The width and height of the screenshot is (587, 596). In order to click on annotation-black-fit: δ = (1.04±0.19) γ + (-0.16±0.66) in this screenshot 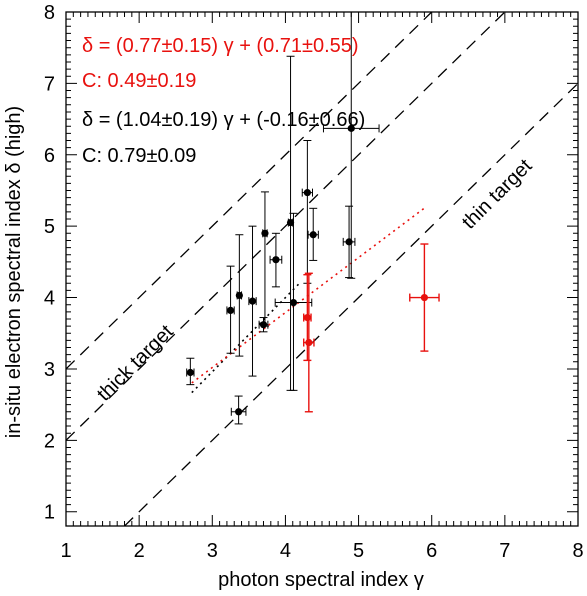, I will do `click(223, 120)`.